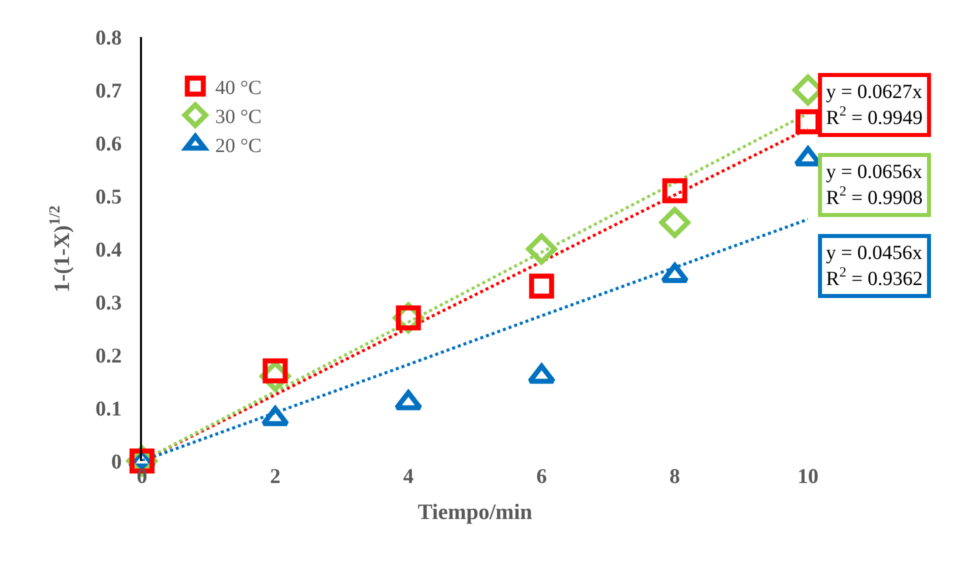 This screenshot has width=959, height=578. Describe the element at coordinates (675, 476) in the screenshot. I see `x-tick-label: 8` at that location.